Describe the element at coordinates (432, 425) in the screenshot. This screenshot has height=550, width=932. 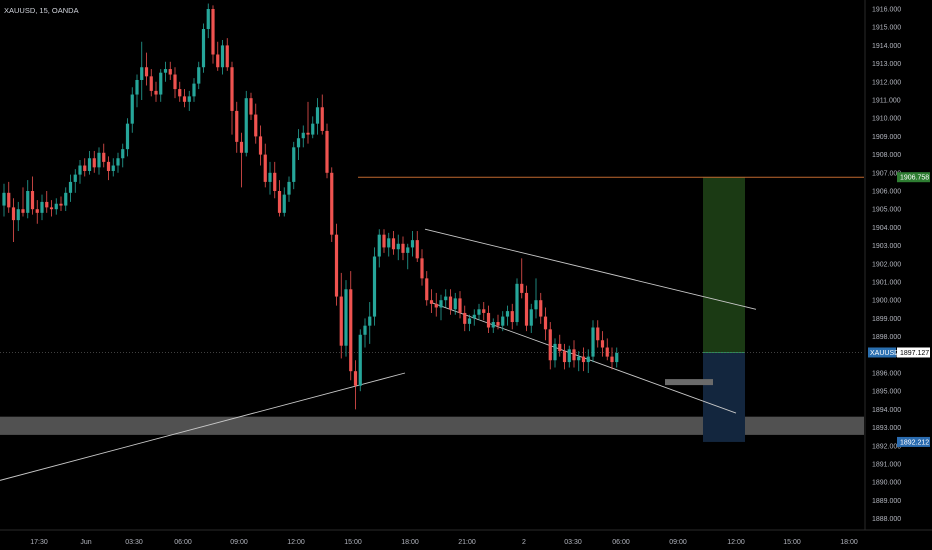
I see `support-zone` at that location.